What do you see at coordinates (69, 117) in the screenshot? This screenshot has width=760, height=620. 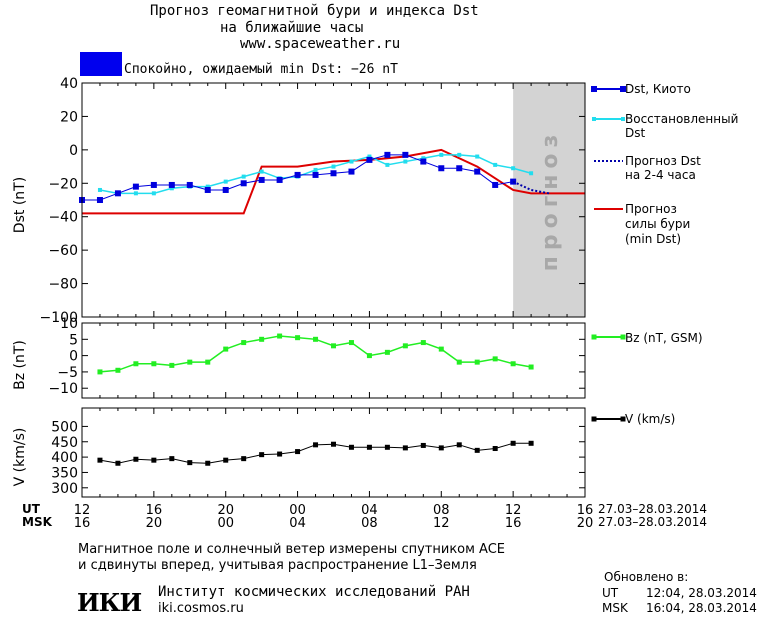 I see `y-tick-label: 20` at bounding box center [69, 117].